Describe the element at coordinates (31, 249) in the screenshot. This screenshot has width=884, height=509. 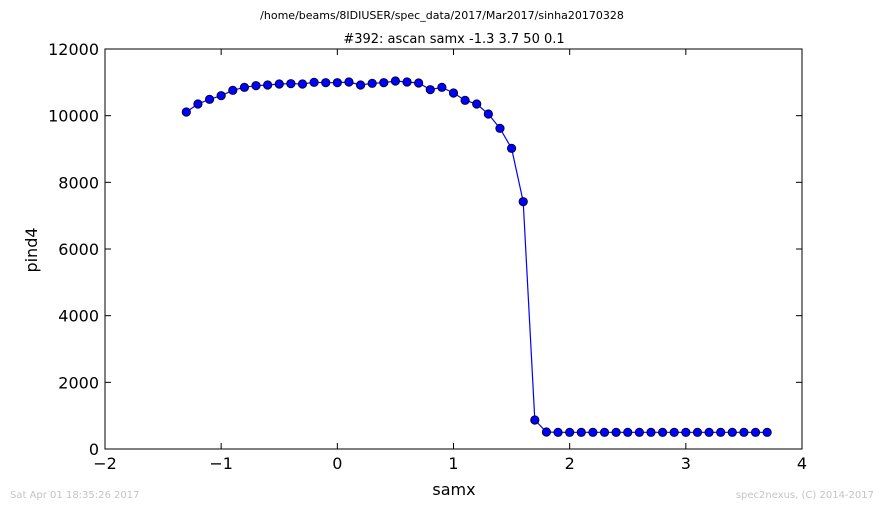
I see `y-axis-label: pind4` at that location.